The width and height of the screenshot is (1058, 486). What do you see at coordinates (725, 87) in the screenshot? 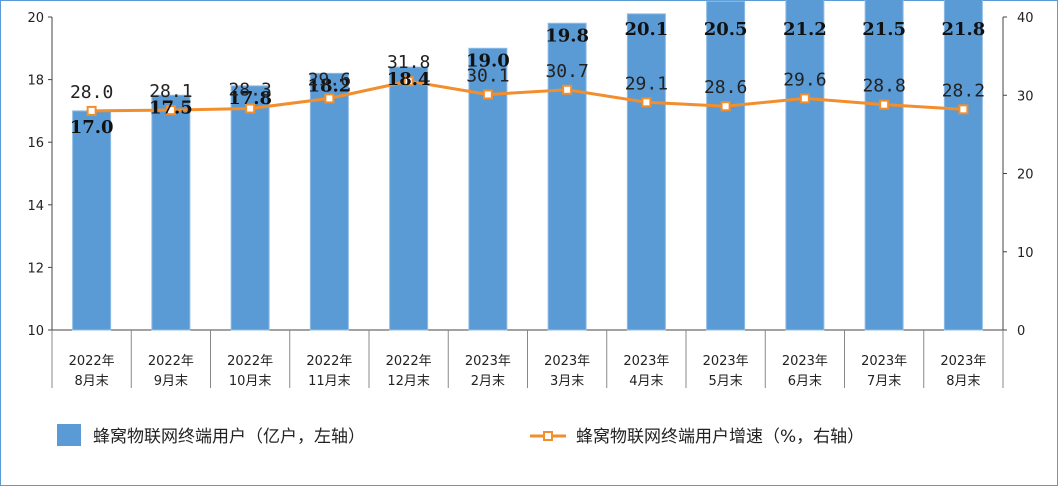
I see `line-value-label: 28.6` at bounding box center [725, 87].